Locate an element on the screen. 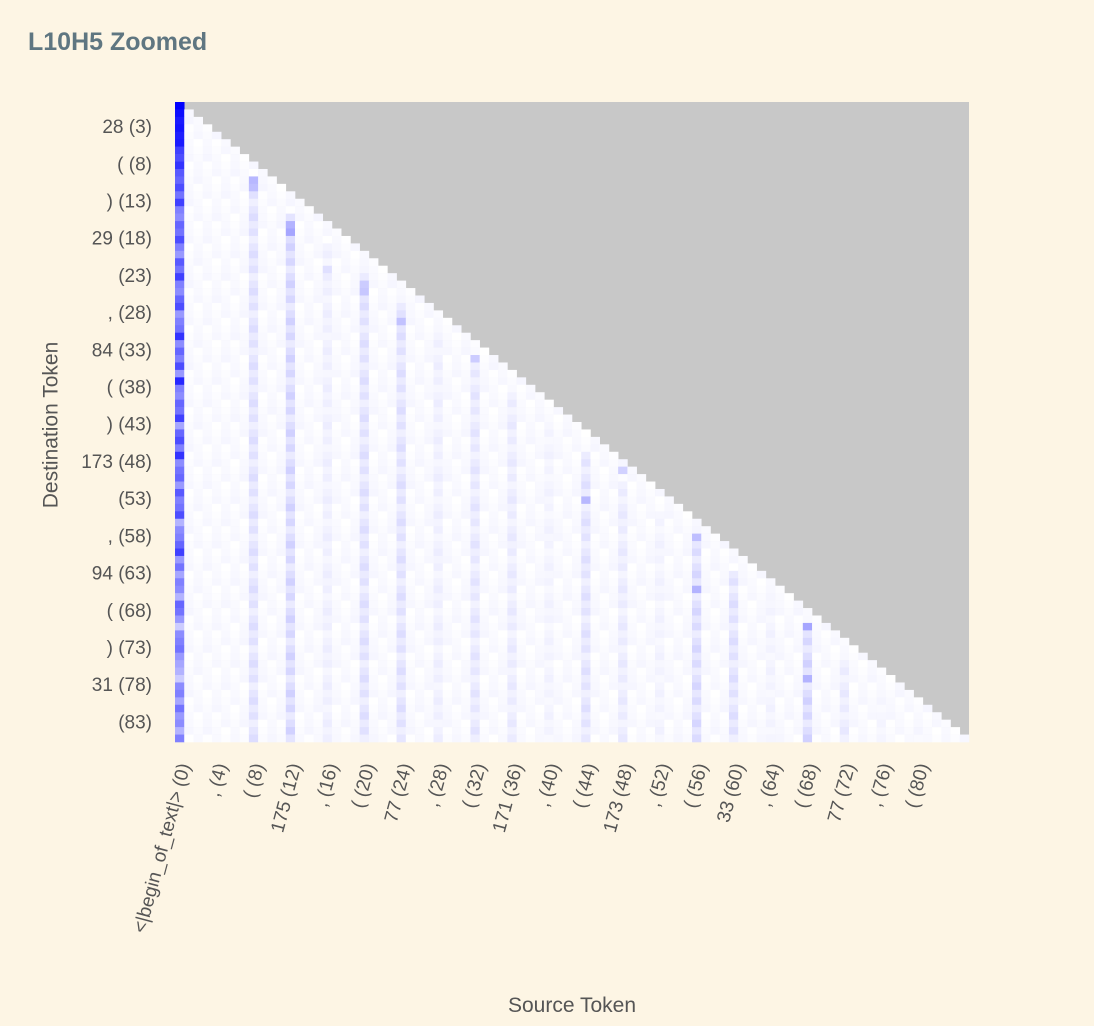 This screenshot has height=1026, width=1094. x-tick-label: , (16) is located at coordinates (327, 785).